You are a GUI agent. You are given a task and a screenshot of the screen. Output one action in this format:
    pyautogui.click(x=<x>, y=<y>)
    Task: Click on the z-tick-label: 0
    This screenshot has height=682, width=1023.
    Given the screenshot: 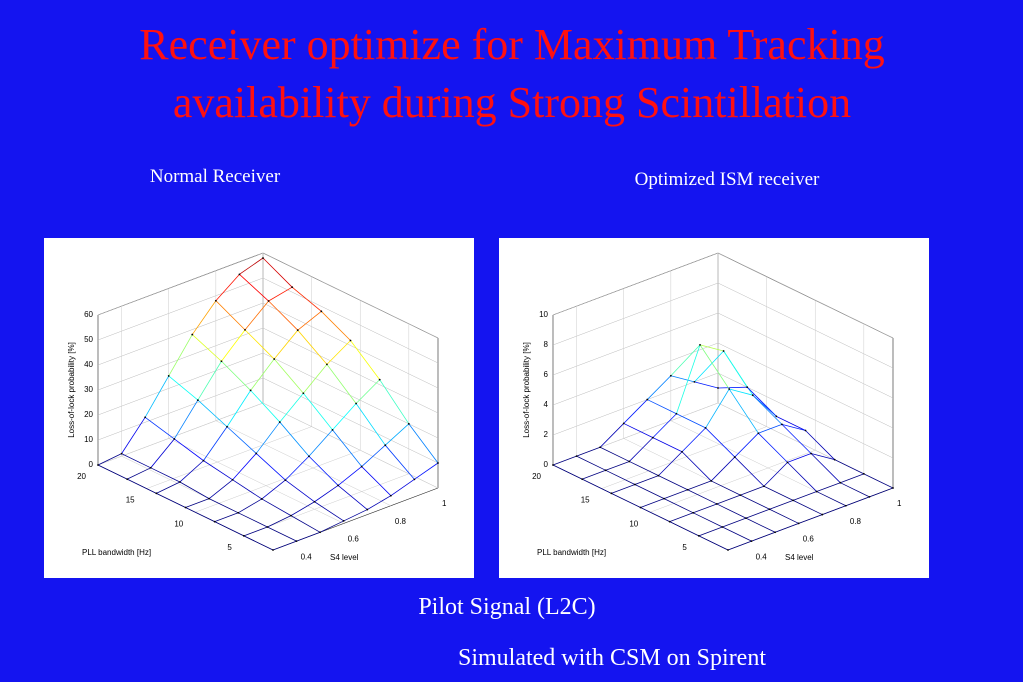 What is the action you would take?
    pyautogui.click(x=91, y=464)
    